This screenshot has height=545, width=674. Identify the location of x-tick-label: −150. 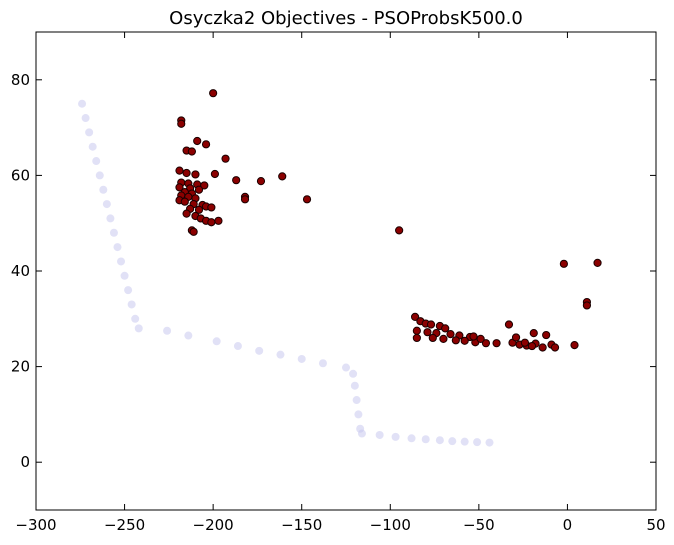
(301, 525).